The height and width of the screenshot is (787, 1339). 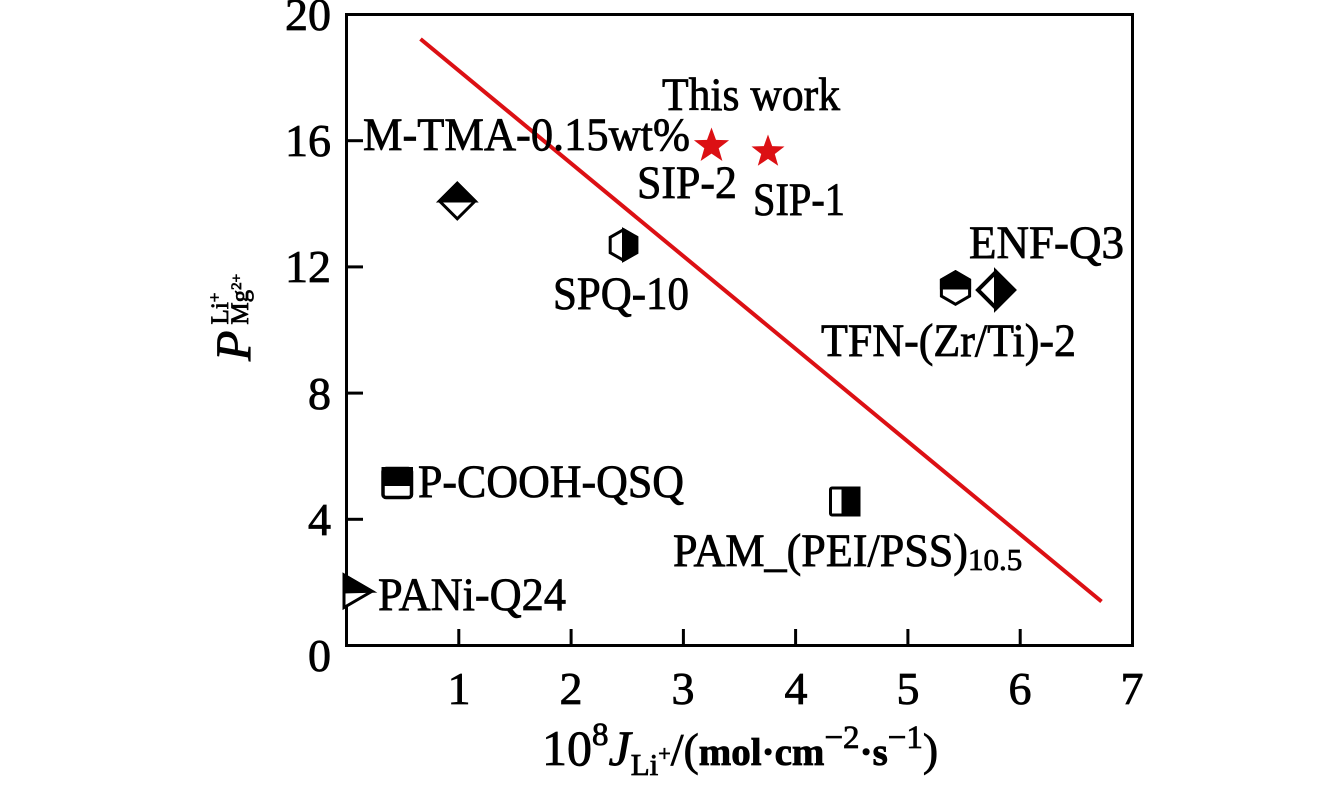 What do you see at coordinates (1020, 688) in the screenshot?
I see `svg-text: 6` at bounding box center [1020, 688].